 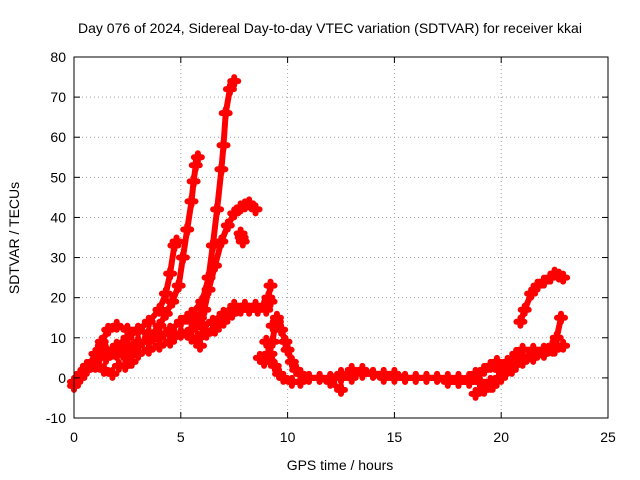 What do you see at coordinates (58, 137) in the screenshot?
I see `y-tick-label: 60` at bounding box center [58, 137].